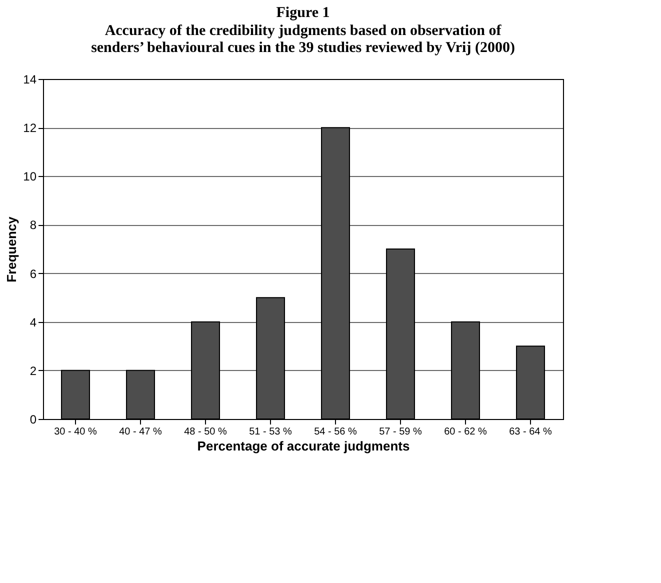 The width and height of the screenshot is (661, 583). Describe the element at coordinates (33, 322) in the screenshot. I see `y-tick-label: 4` at that location.